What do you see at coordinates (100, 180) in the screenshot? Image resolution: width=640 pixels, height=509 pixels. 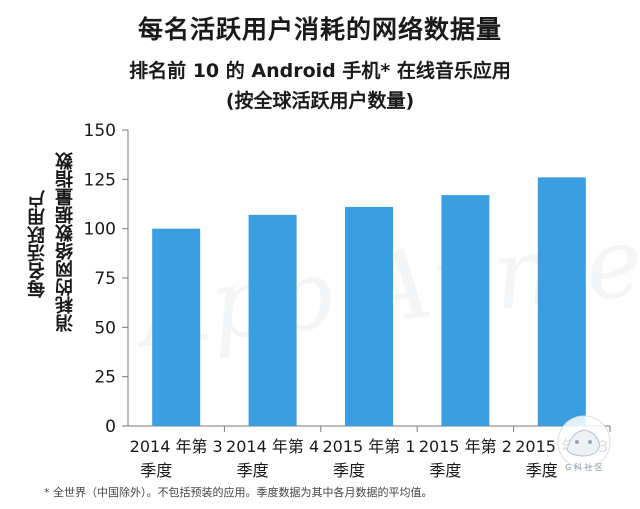 I see `y-tick-label: 125` at bounding box center [100, 180].